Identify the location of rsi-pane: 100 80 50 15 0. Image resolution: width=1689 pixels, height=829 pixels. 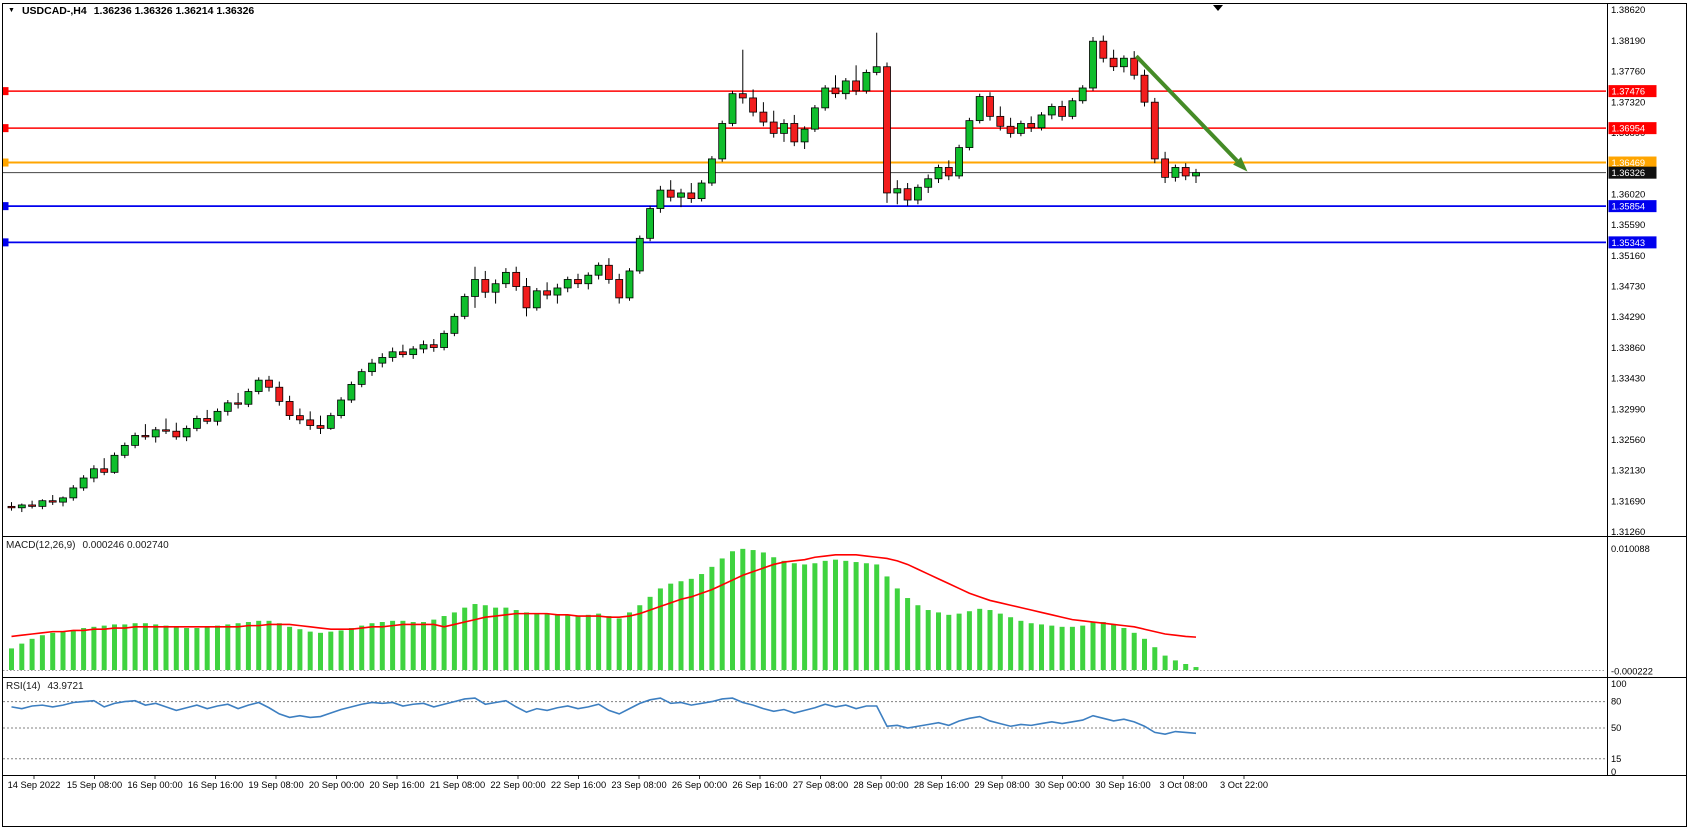
(815, 728).